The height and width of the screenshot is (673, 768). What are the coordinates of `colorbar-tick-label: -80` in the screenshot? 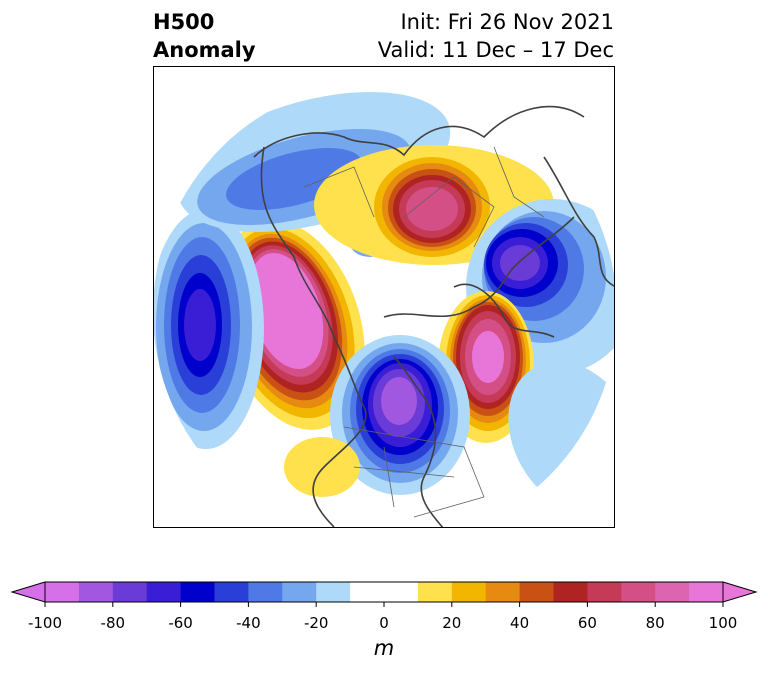 It's located at (113, 623).